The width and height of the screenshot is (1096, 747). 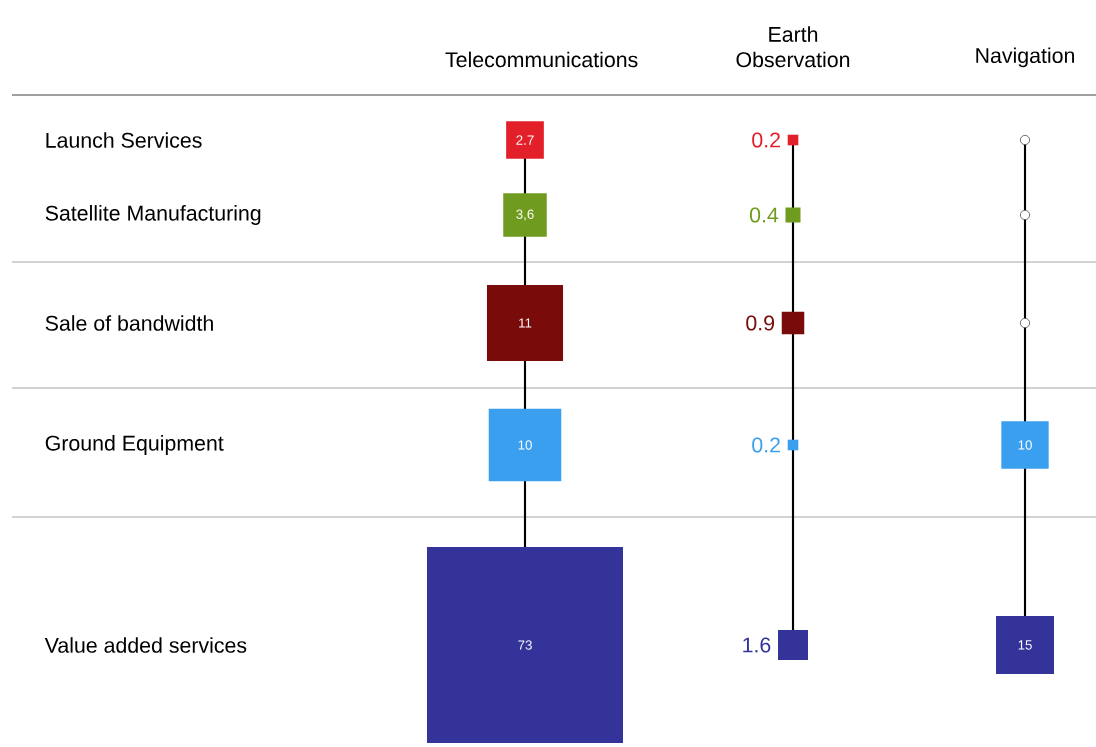 I want to click on x-tick-label: Earth Observation, so click(x=793, y=47).